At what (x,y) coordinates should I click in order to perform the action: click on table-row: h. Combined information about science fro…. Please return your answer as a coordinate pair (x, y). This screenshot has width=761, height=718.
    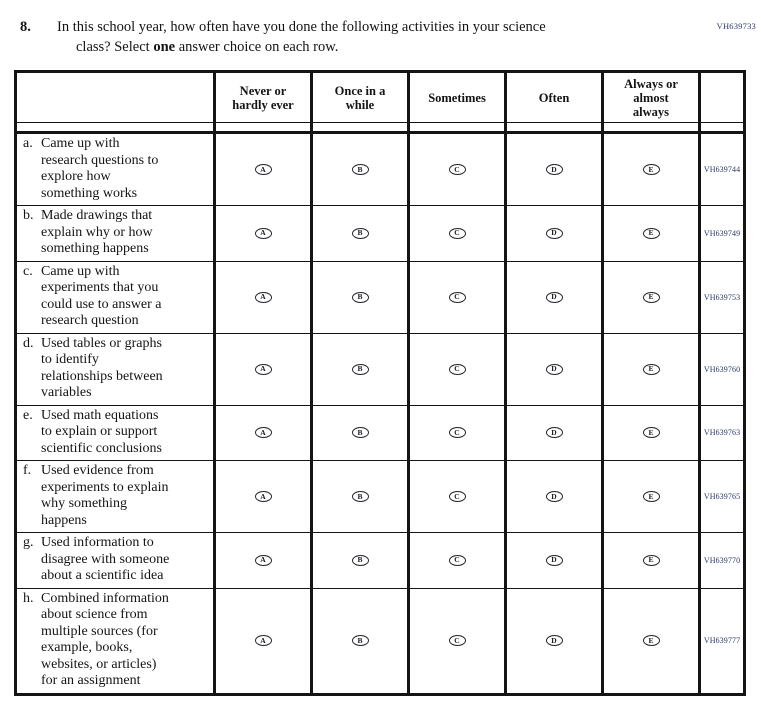
    Looking at the image, I should click on (380, 640).